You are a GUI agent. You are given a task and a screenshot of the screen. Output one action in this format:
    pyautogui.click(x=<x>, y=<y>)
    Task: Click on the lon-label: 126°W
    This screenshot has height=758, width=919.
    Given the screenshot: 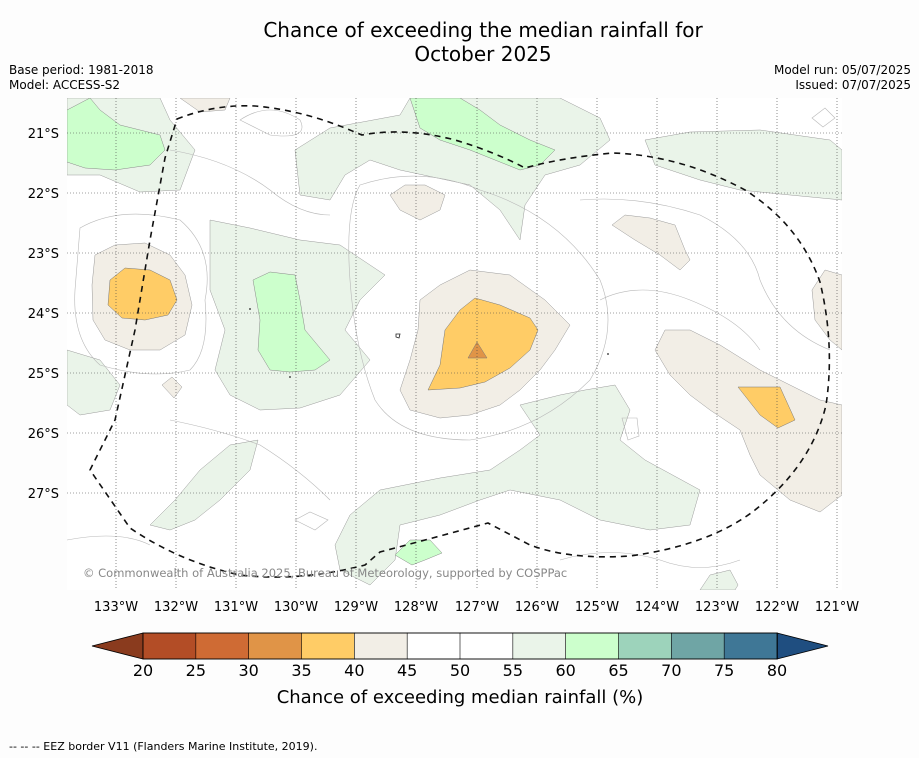 What is the action you would take?
    pyautogui.click(x=537, y=607)
    